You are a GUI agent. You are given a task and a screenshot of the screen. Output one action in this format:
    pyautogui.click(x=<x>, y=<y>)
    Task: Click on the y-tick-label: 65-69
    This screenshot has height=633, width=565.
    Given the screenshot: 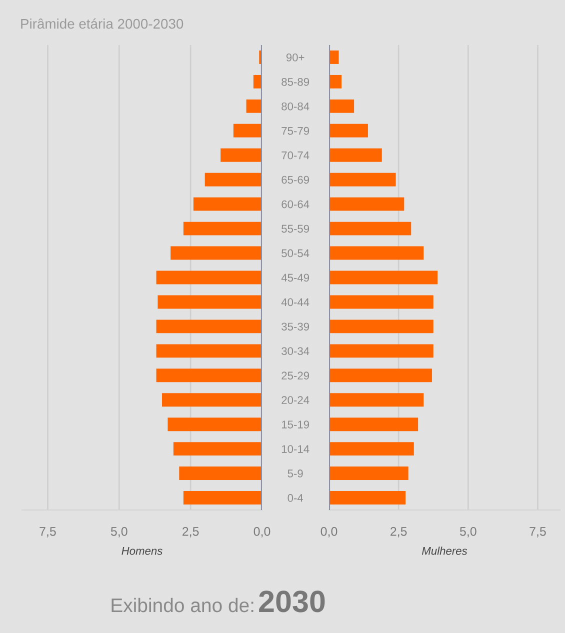 What is the action you would take?
    pyautogui.click(x=296, y=180)
    